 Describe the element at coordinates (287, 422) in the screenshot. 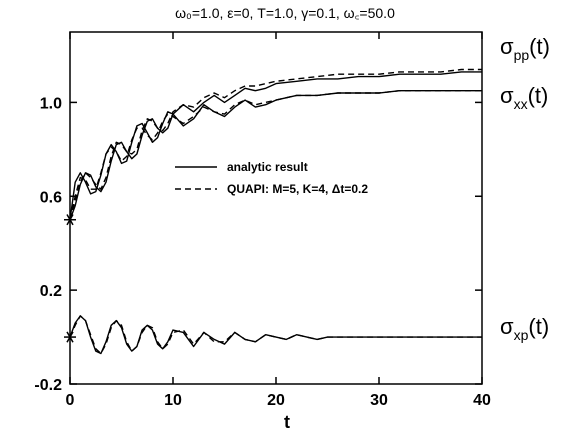

I see `x-axis-label: t` at that location.